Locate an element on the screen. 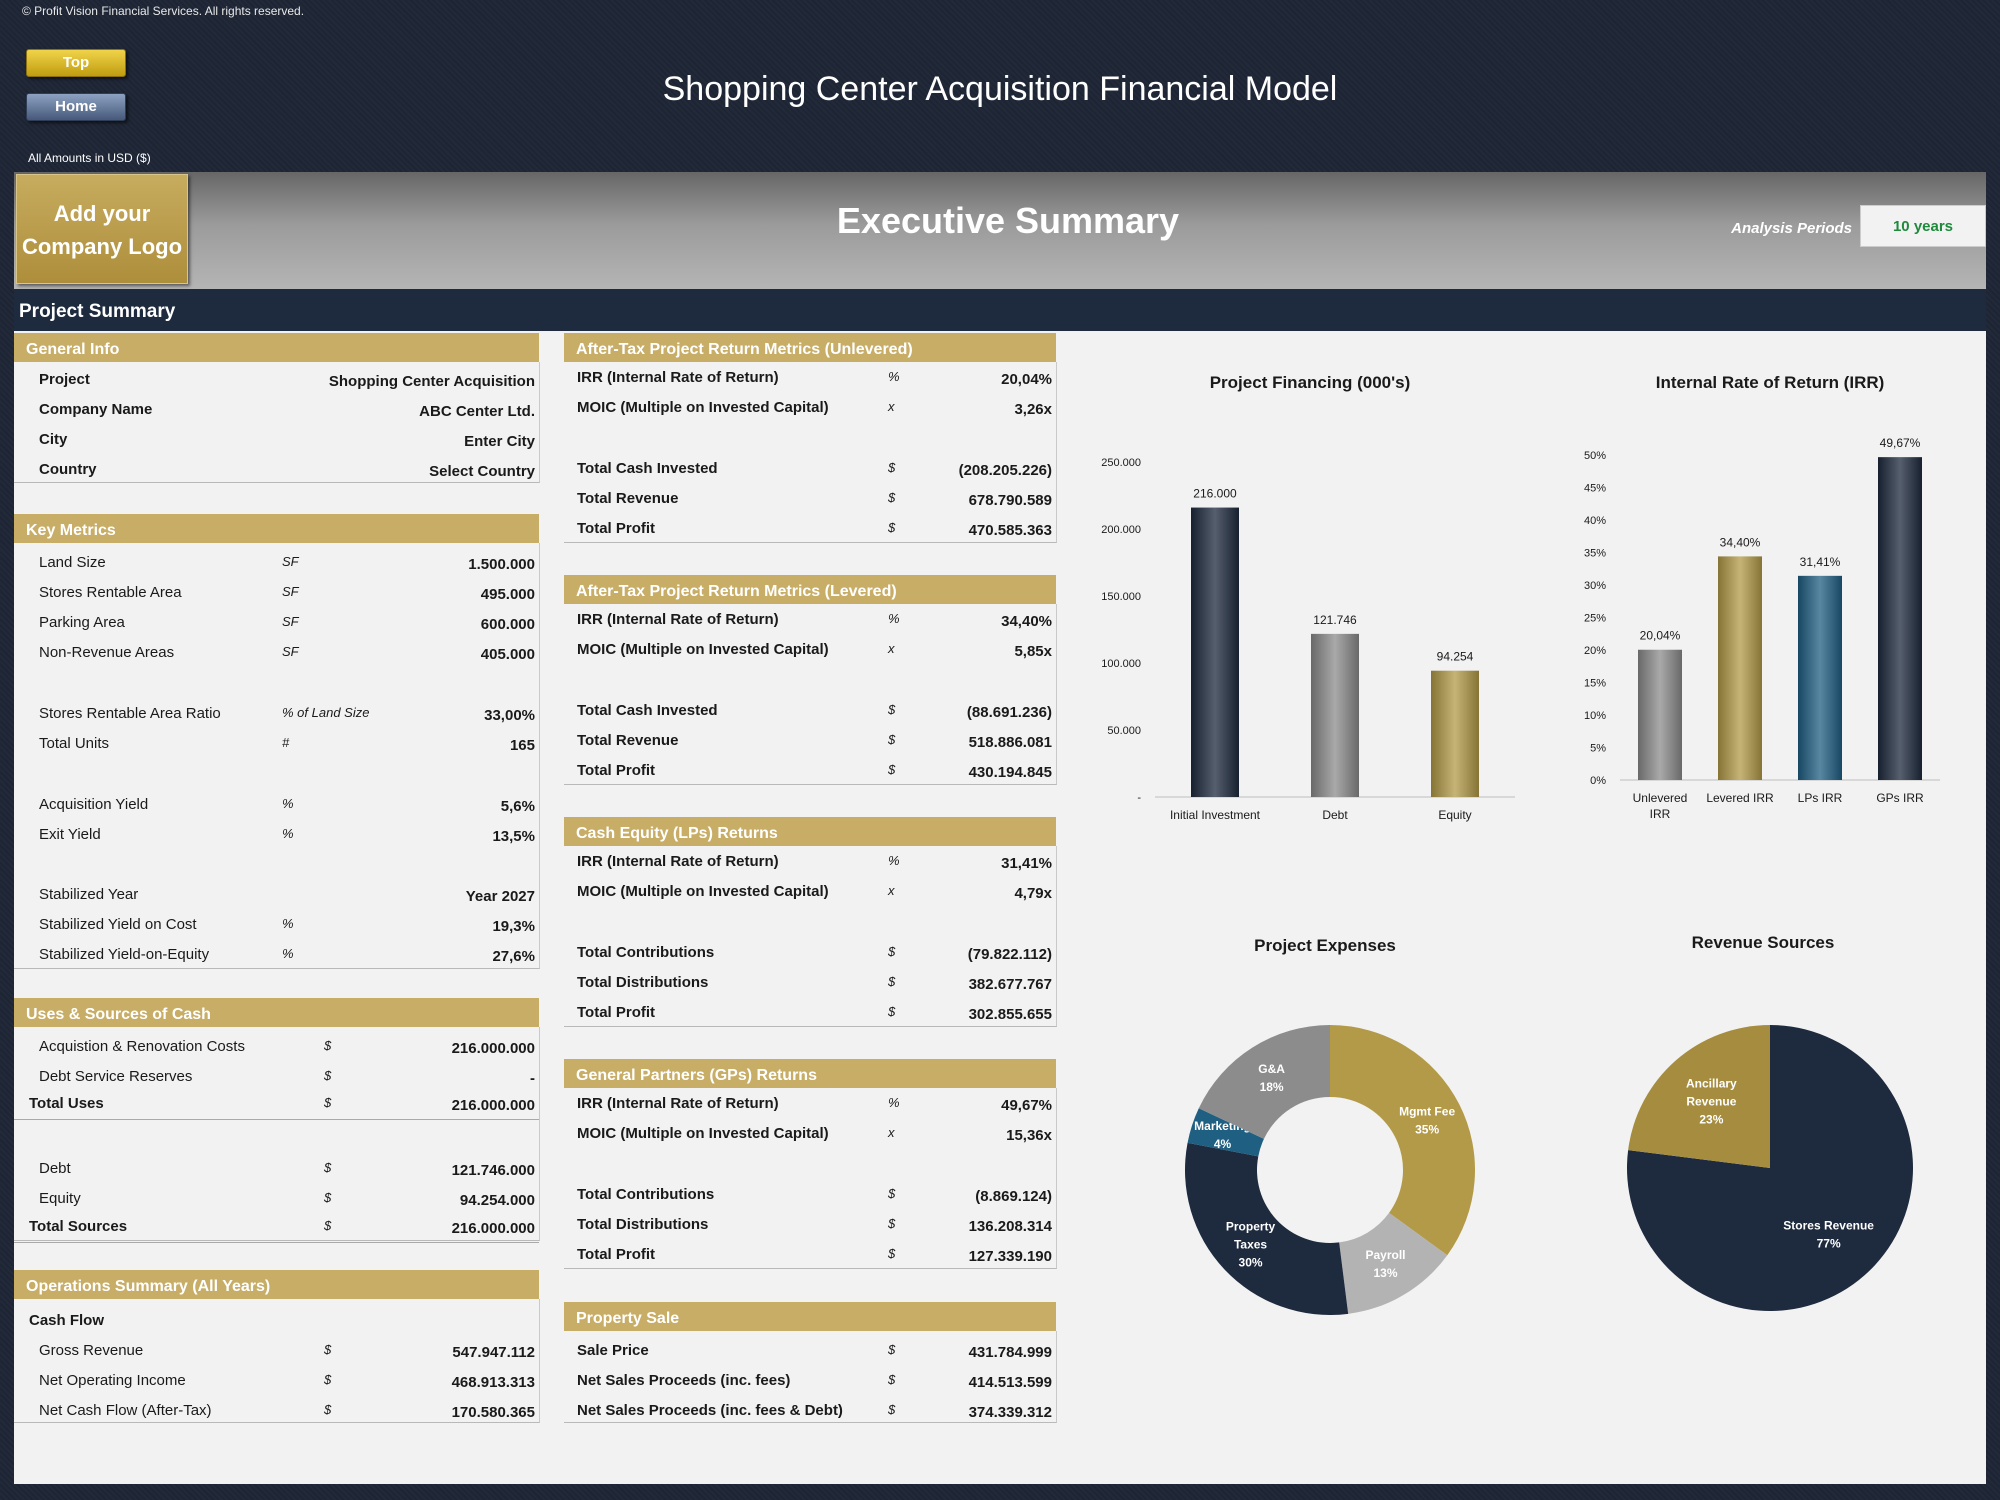 Image resolution: width=2000 pixels, height=1500 pixels. bar-unlevered-irr is located at coordinates (1660, 714).